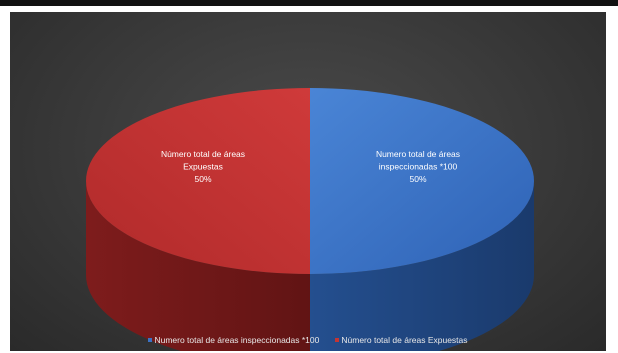 This screenshot has height=353, width=618. What do you see at coordinates (309, 3) in the screenshot?
I see `window-top-border` at bounding box center [309, 3].